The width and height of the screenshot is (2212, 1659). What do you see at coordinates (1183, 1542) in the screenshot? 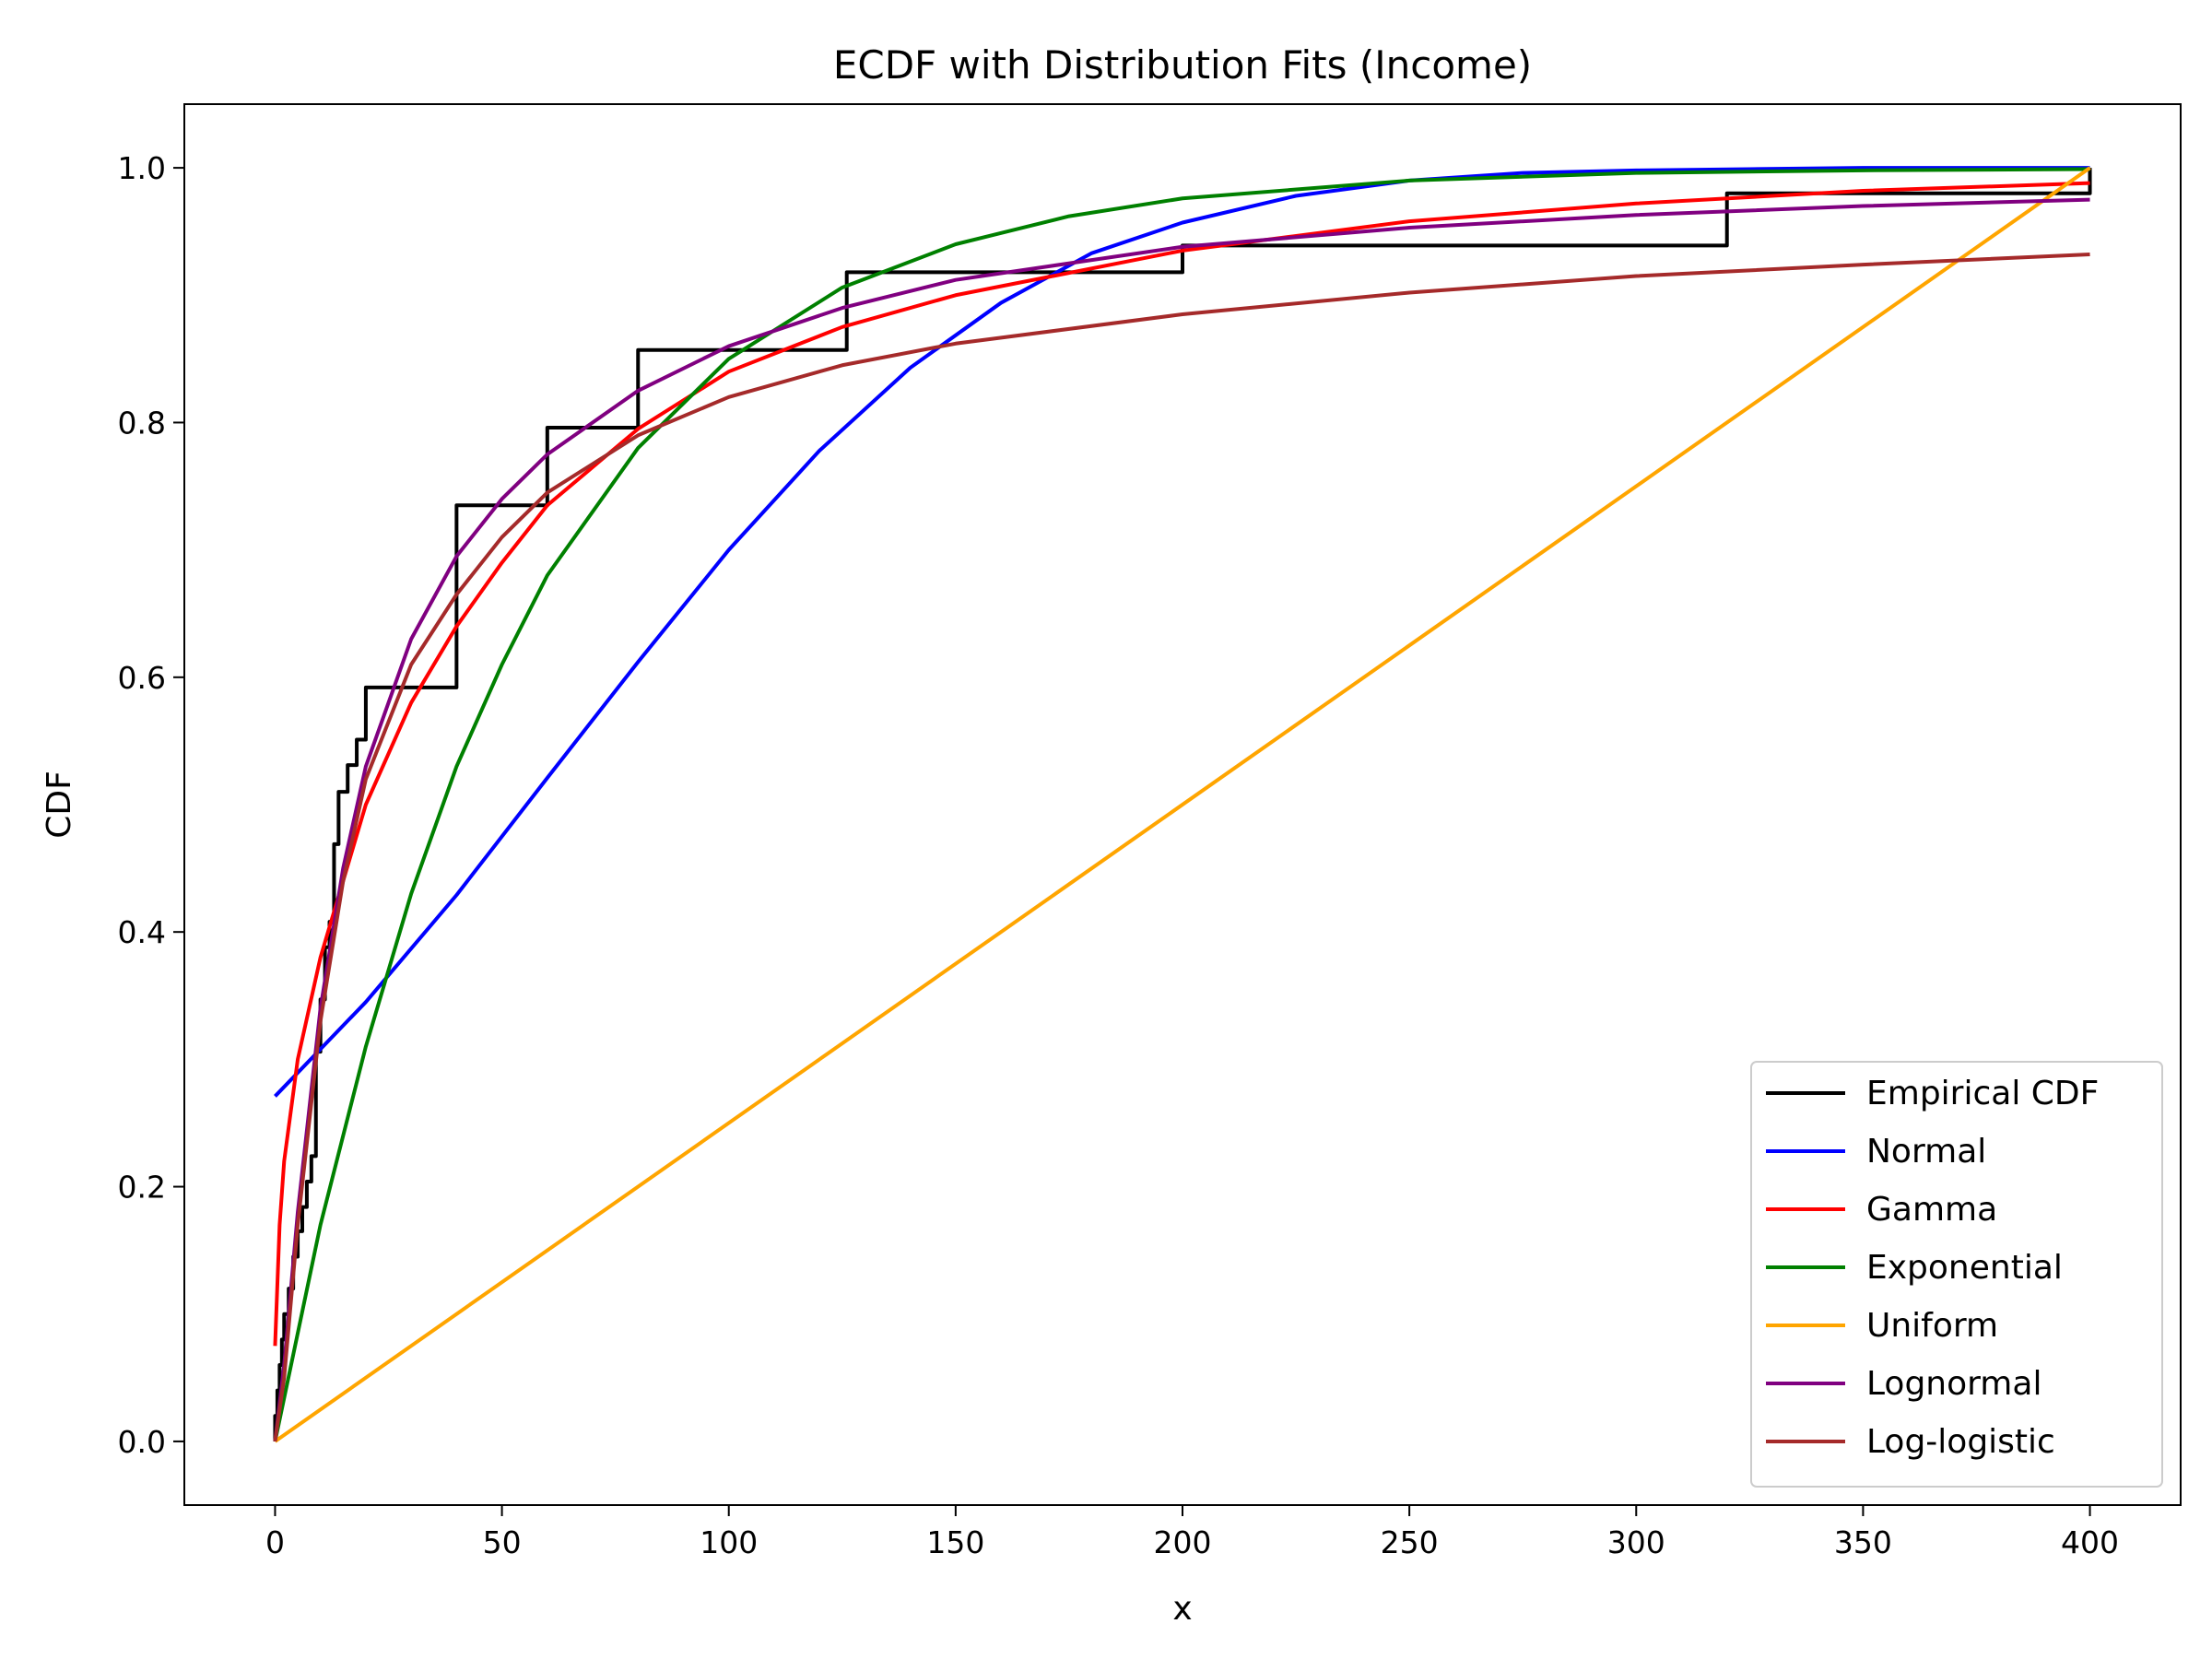
I see `x-tick-label: 200` at bounding box center [1183, 1542].